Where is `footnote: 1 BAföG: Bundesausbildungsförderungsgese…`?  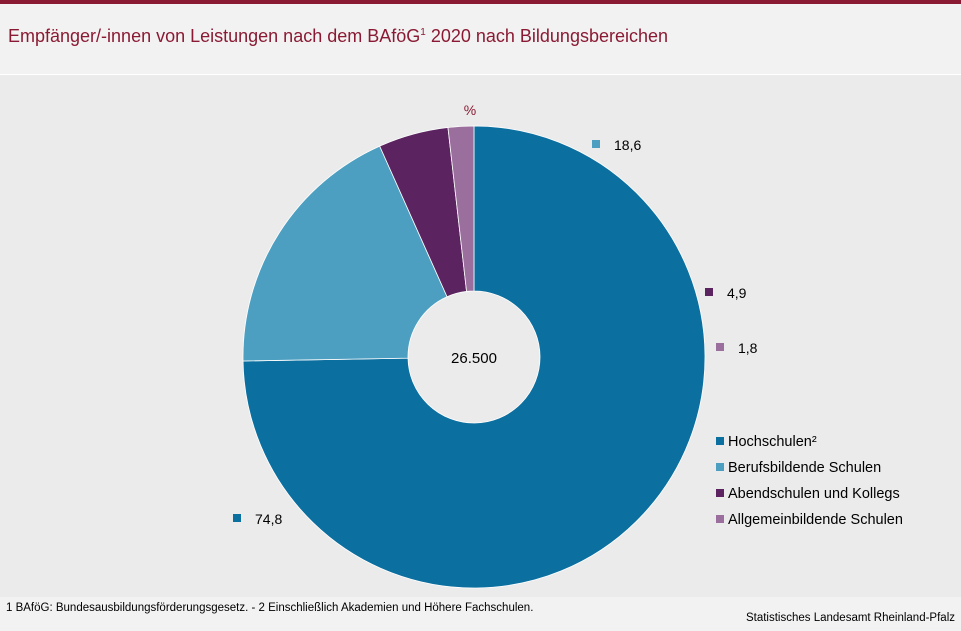
footnote: 1 BAföG: Bundesausbildungsförderungsgese… is located at coordinates (270, 608).